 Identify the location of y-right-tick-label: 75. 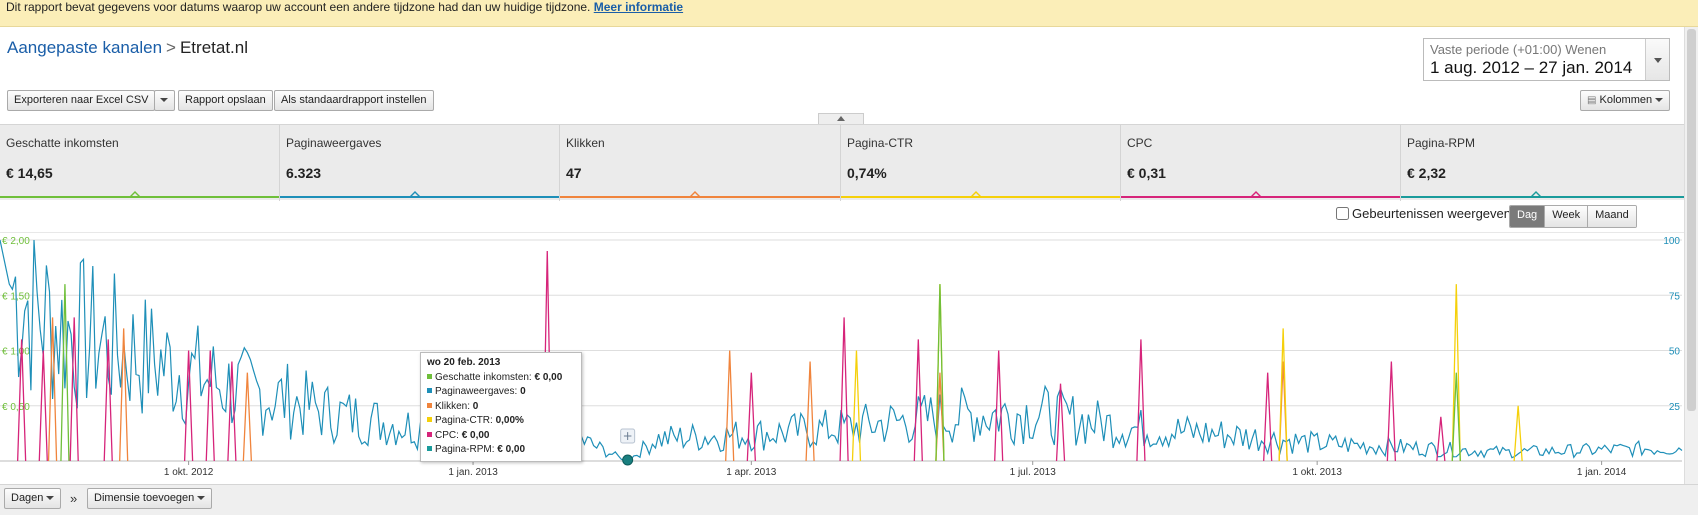
(1675, 296).